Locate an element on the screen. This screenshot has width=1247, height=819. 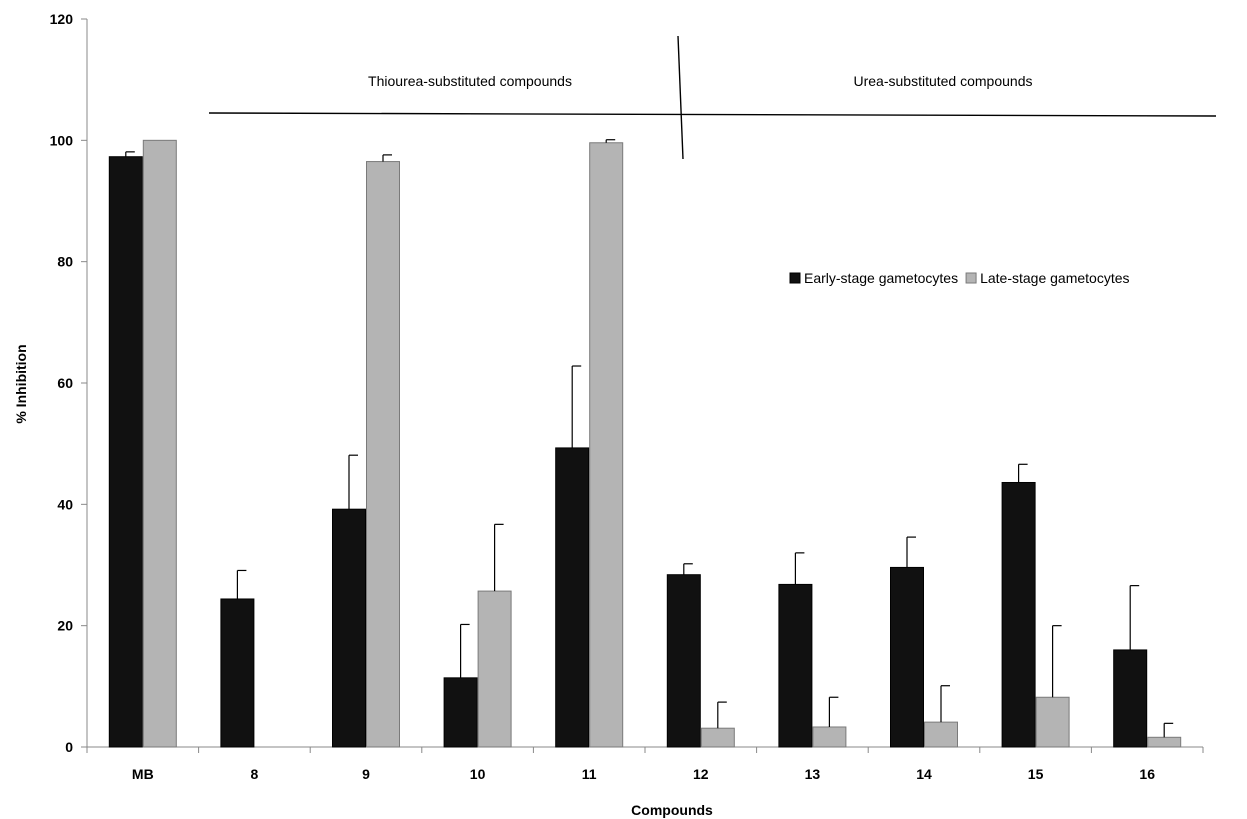
legend-label-2: Late-stage gametocytes is located at coordinates (1054, 278).